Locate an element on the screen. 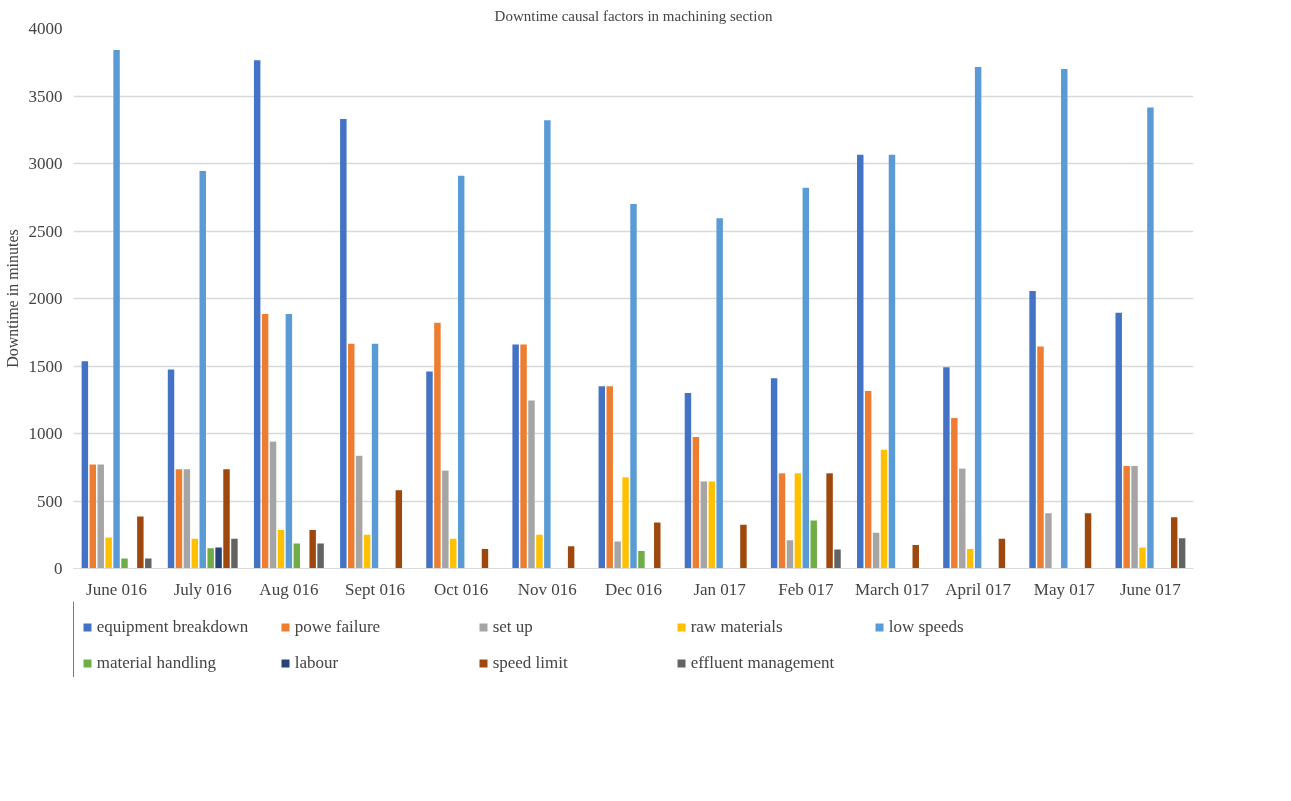 The image size is (1291, 801). x-tick-label: Oct 016 is located at coordinates (461, 589).